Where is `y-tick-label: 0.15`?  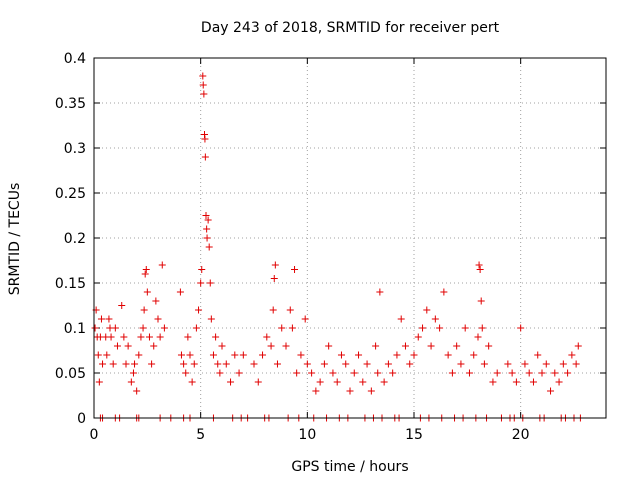
y-tick-label: 0.15 is located at coordinates (70, 284).